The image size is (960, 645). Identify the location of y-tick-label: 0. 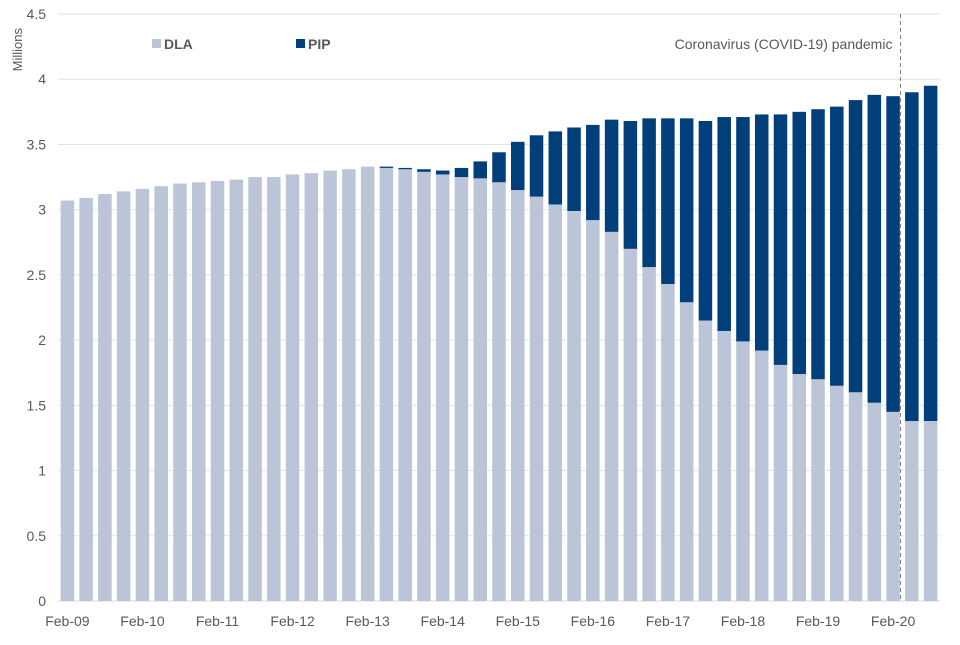
(42, 601).